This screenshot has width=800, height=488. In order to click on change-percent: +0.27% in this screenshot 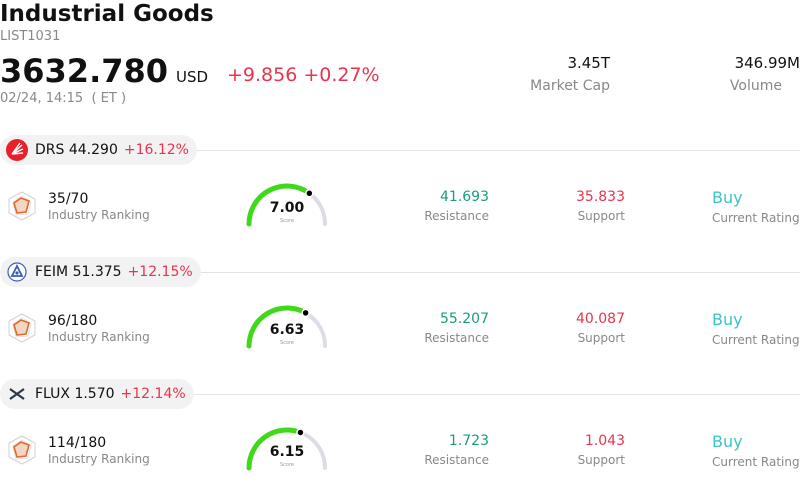, I will do `click(341, 75)`.